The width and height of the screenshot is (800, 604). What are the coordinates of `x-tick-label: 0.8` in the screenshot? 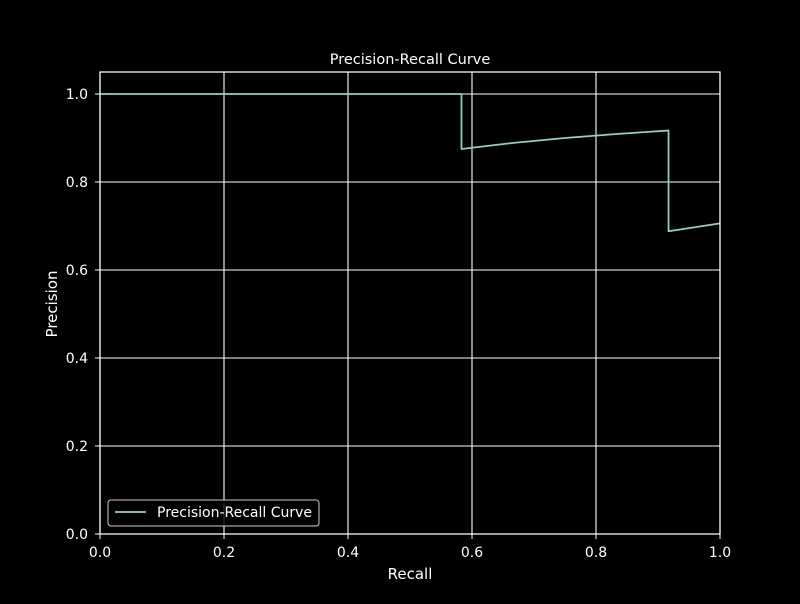 It's located at (596, 553).